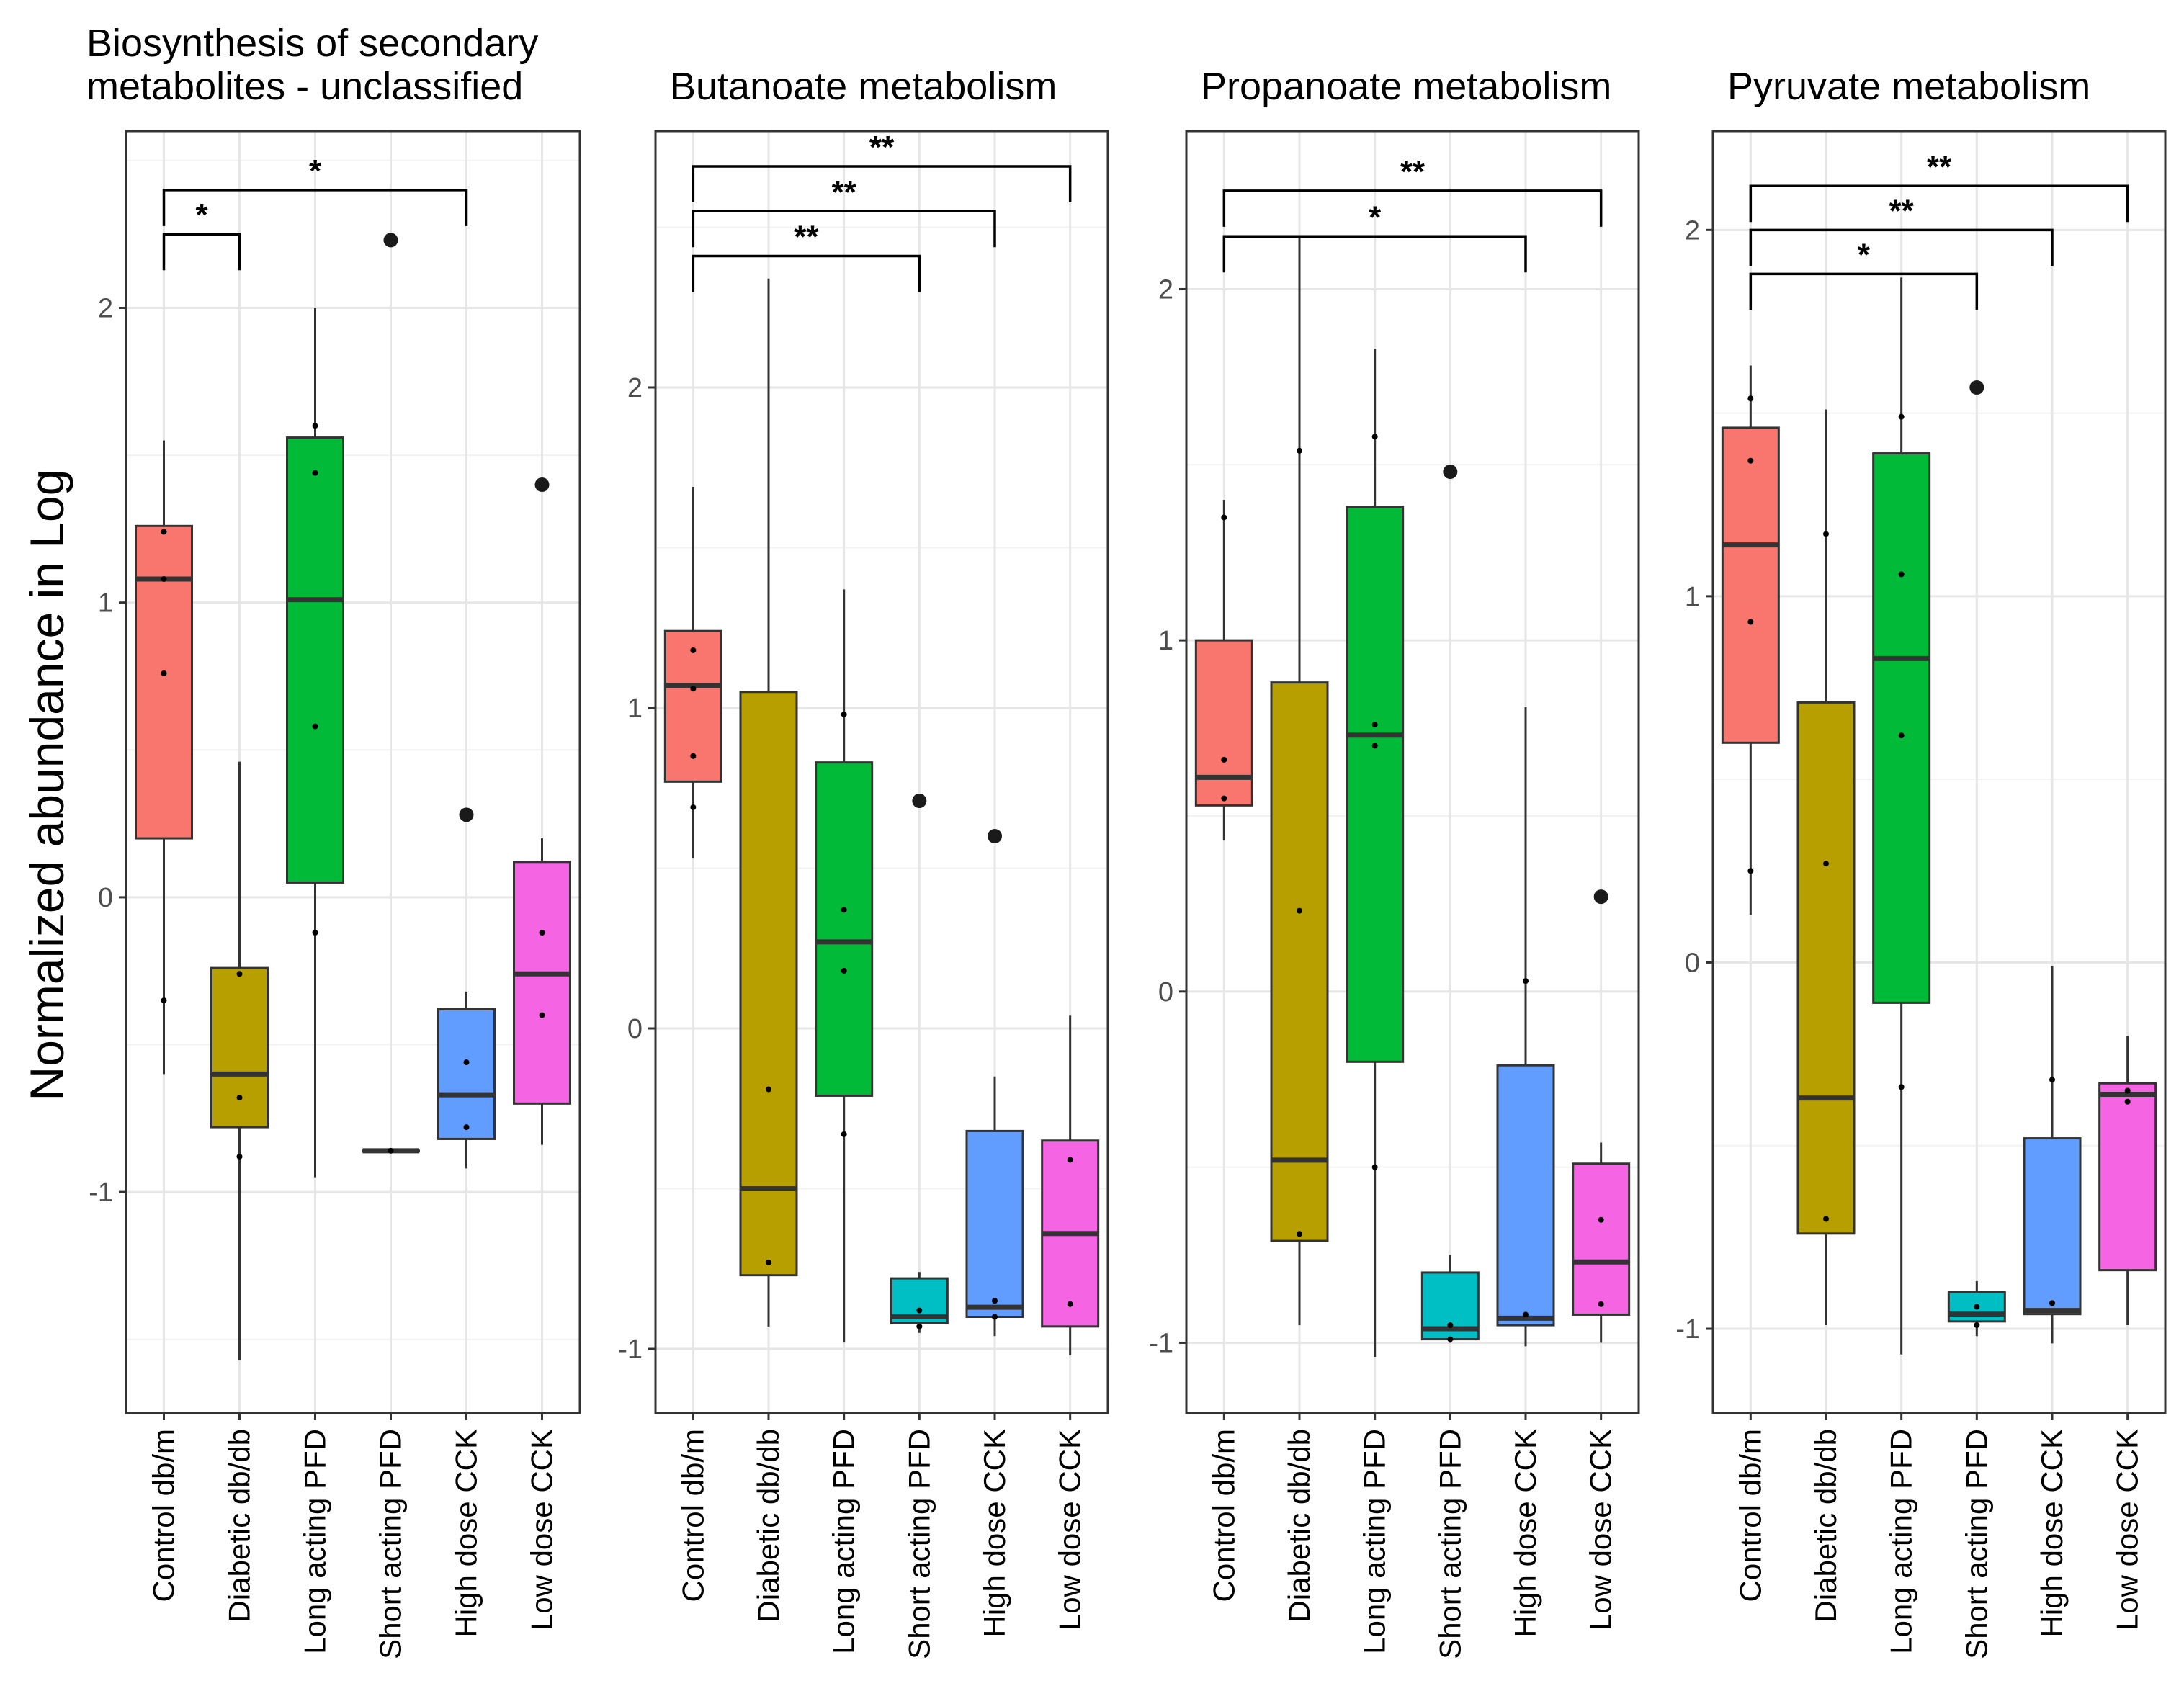  What do you see at coordinates (1375, 1542) in the screenshot?
I see `x-tick-label: Long acting PFD` at bounding box center [1375, 1542].